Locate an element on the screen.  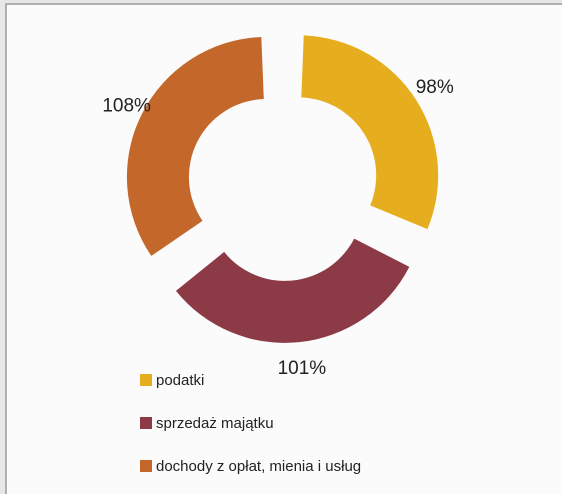
value-label: 108% is located at coordinates (126, 105).